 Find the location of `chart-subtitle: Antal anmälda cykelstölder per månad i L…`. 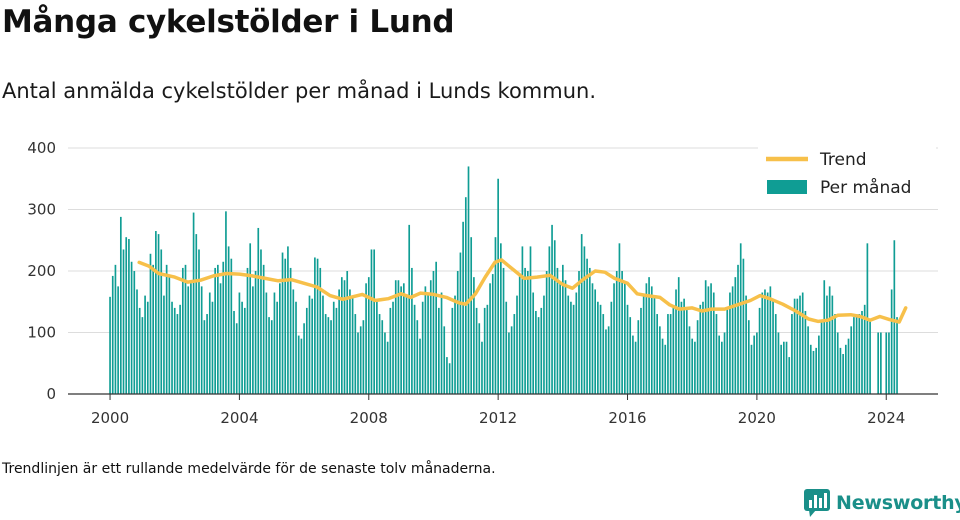

chart-subtitle: Antal anmälda cykelstölder per månad i L… is located at coordinates (299, 91).